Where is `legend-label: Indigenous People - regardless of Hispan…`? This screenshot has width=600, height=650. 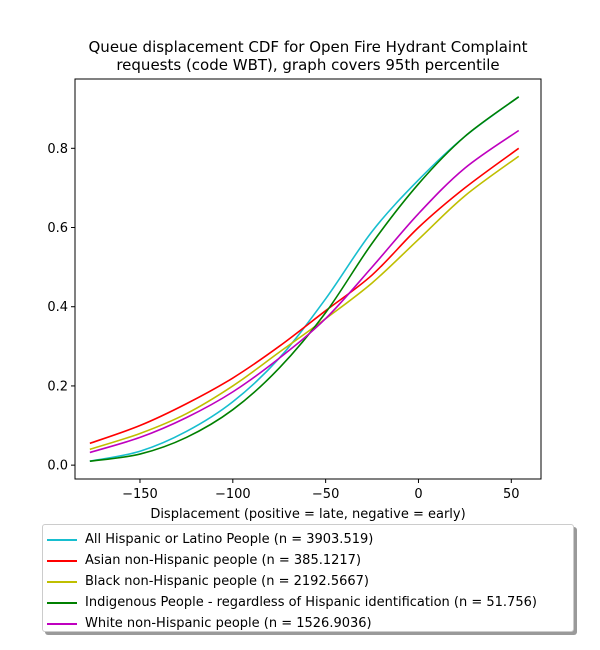 legend-label: Indigenous People - regardless of Hispan… is located at coordinates (311, 602).